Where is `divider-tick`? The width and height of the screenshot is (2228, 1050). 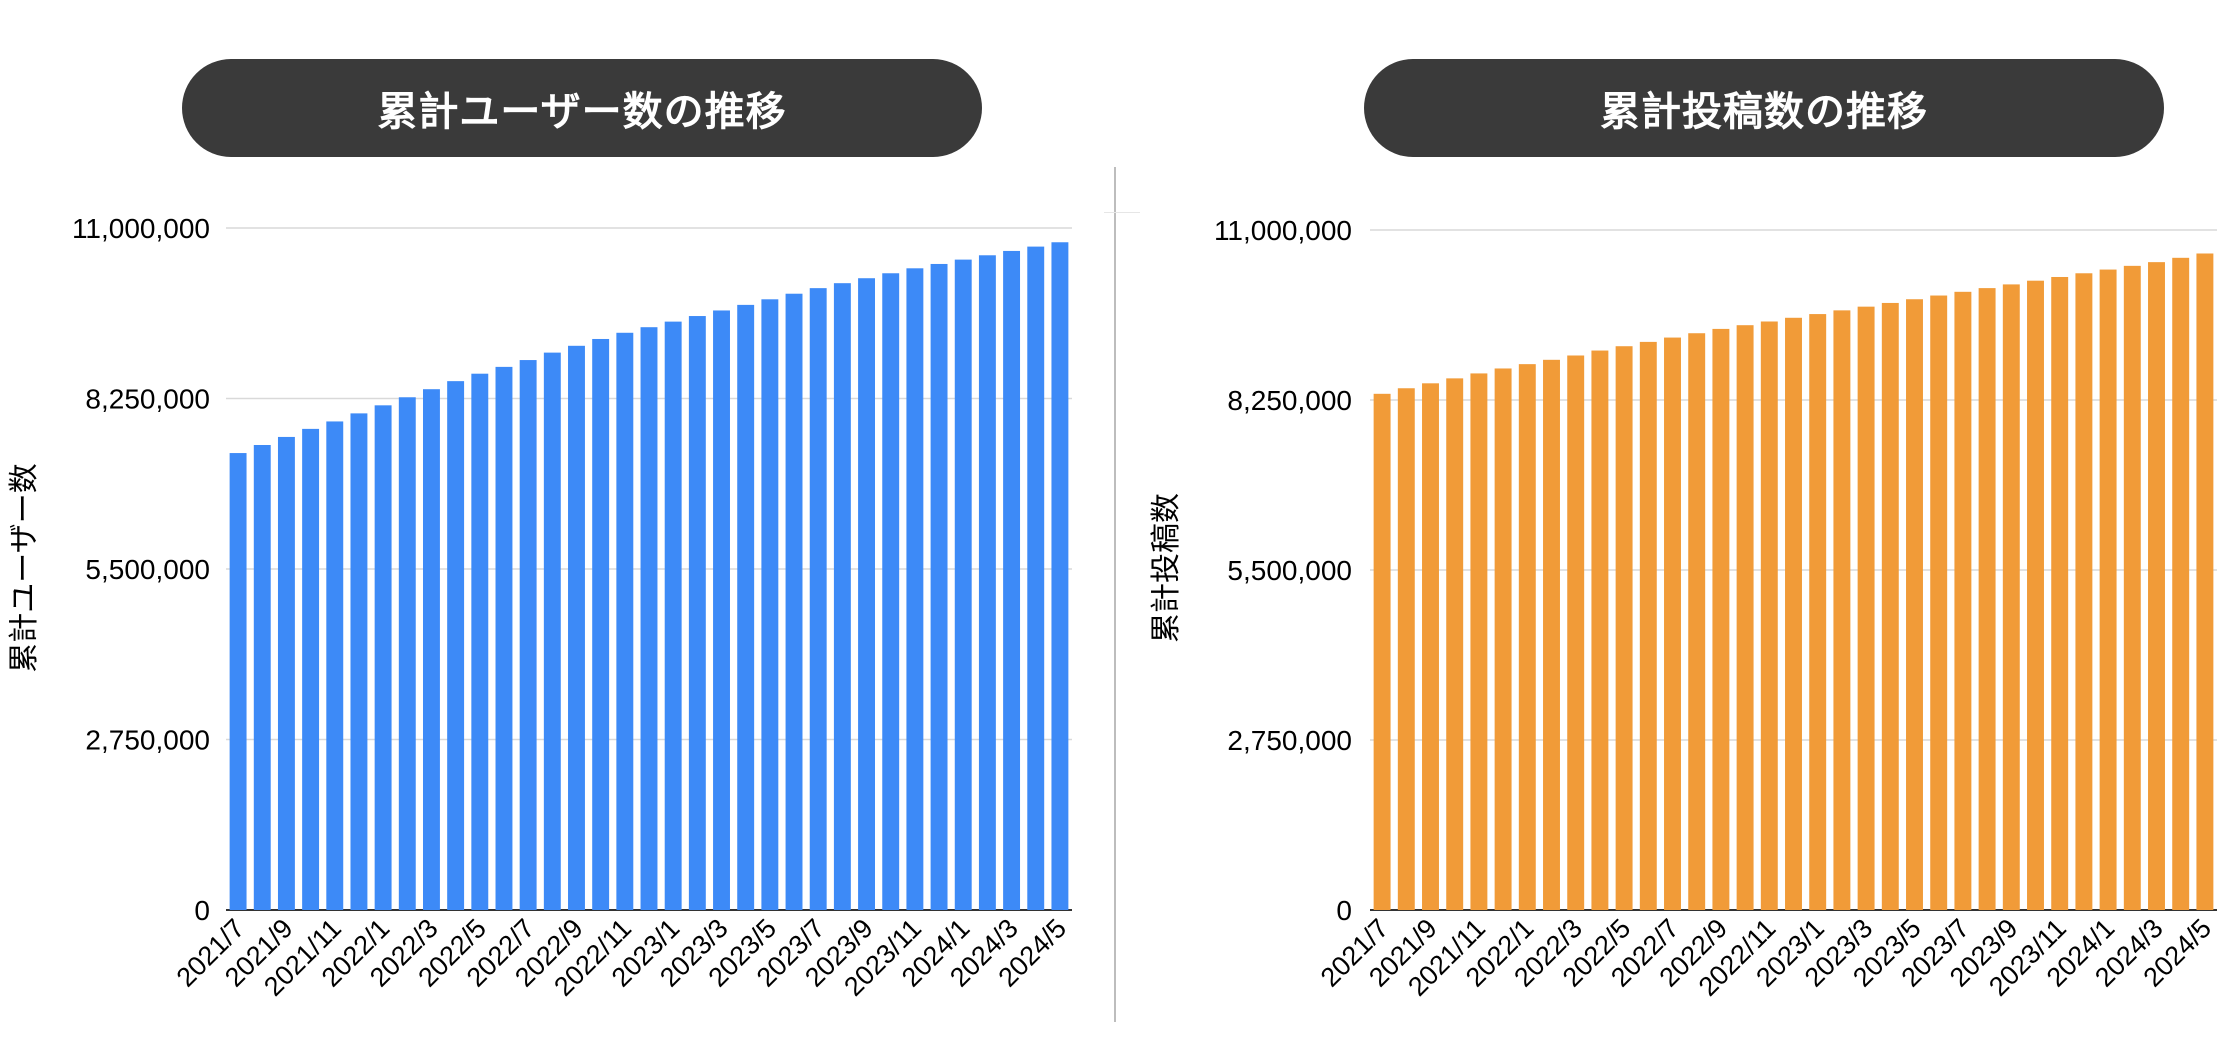 divider-tick is located at coordinates (1122, 212).